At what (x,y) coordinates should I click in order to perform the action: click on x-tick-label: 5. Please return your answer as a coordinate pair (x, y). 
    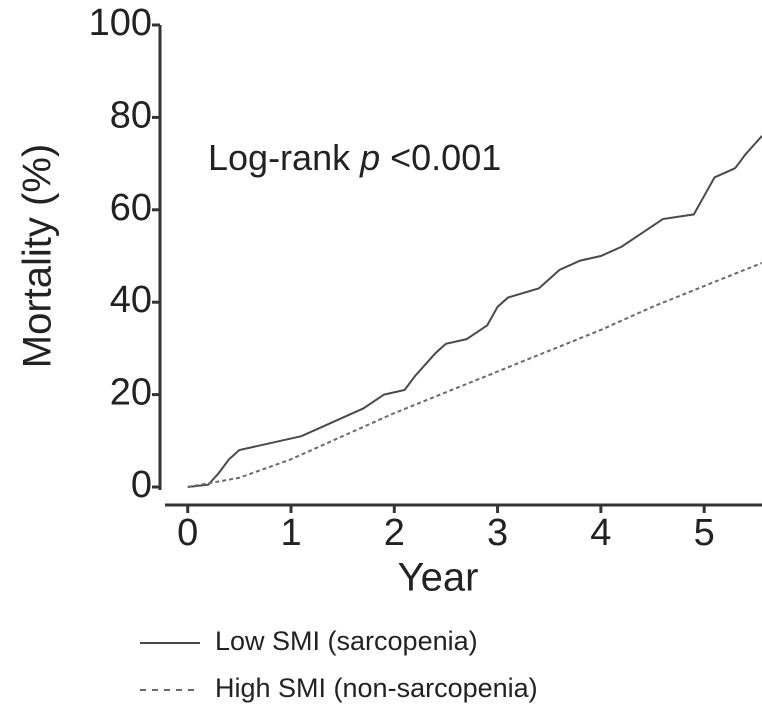
    Looking at the image, I should click on (704, 533).